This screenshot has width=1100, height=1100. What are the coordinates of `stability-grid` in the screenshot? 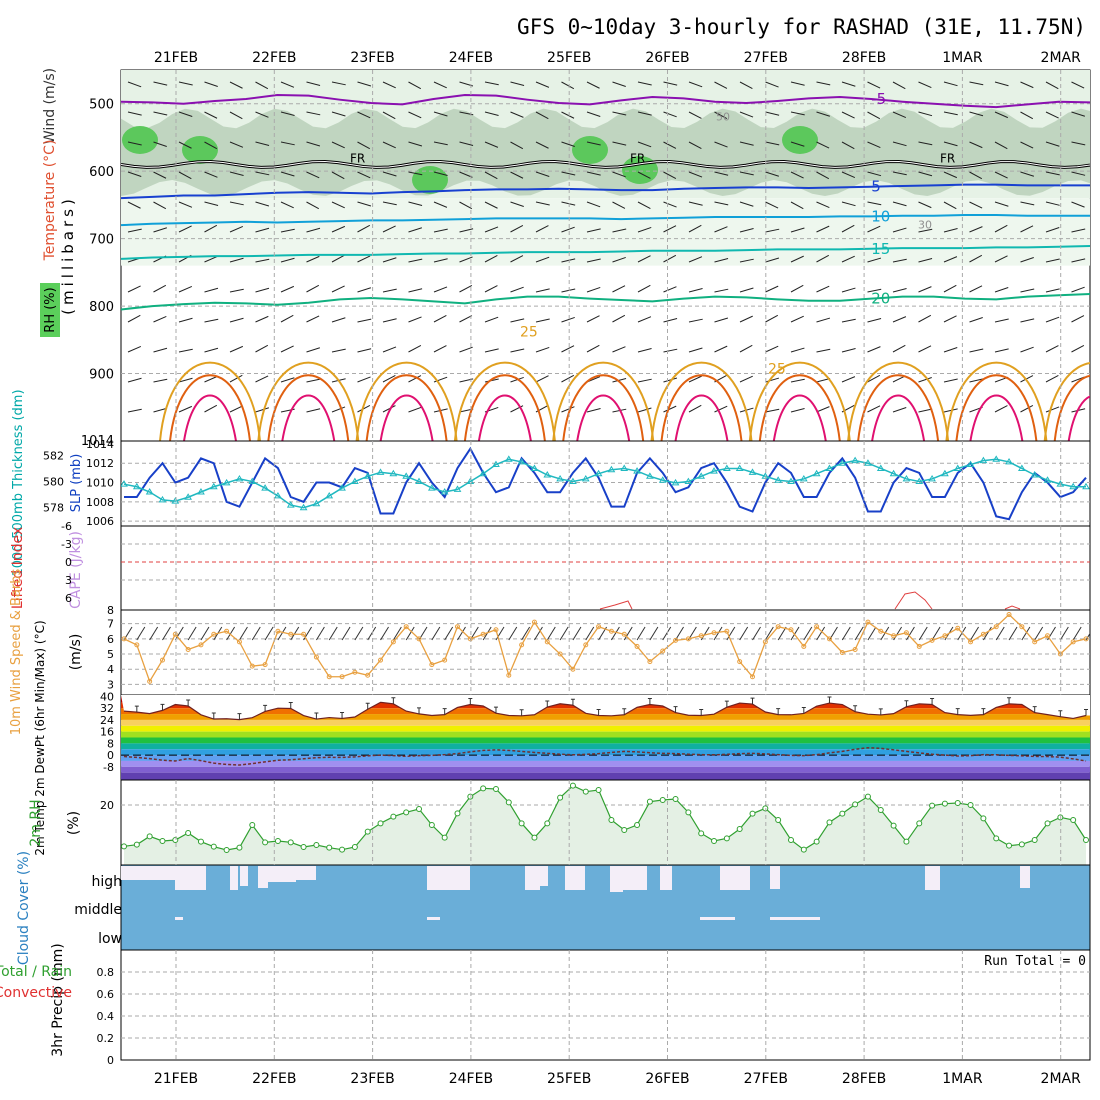 It's located at (605, 576).